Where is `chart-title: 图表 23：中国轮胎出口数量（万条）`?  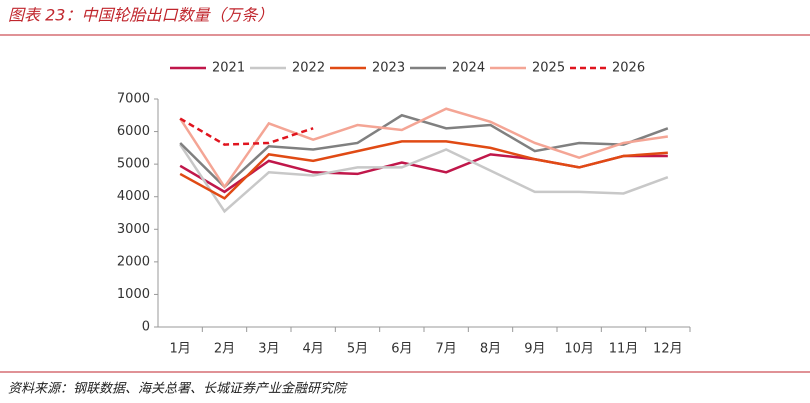
chart-title: 图表 23：中国轮胎出口数量（万条） is located at coordinates (140, 15).